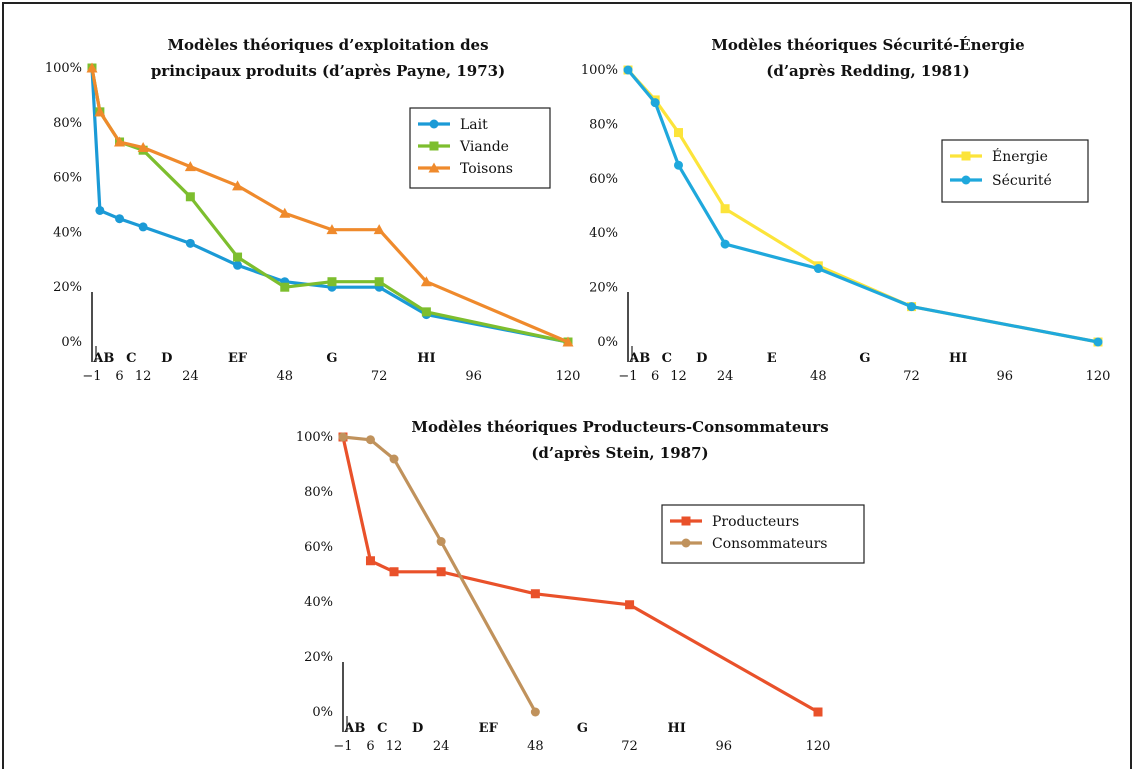  What do you see at coordinates (1005, 376) in the screenshot?
I see `x-tick-label: 96` at bounding box center [1005, 376].